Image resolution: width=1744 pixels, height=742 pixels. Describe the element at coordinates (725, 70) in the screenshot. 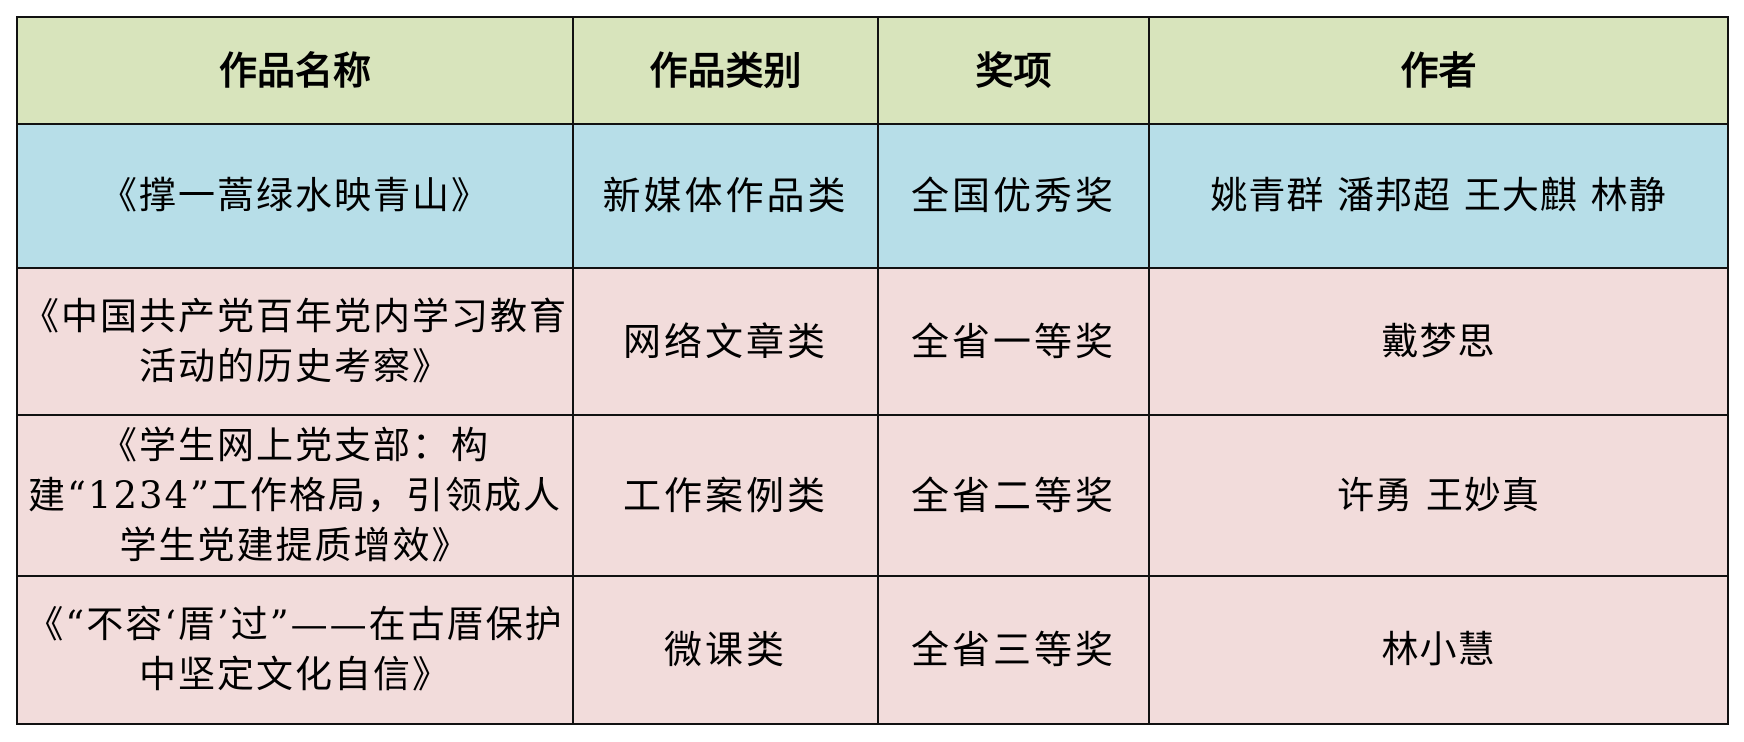

I see `header-category: 作品类别` at that location.